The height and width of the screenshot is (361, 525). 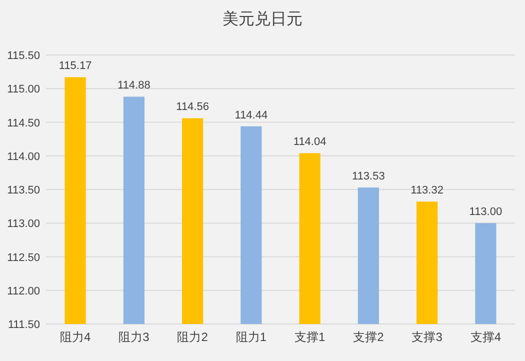 I want to click on y-tick-label: 112.00, so click(x=23, y=291).